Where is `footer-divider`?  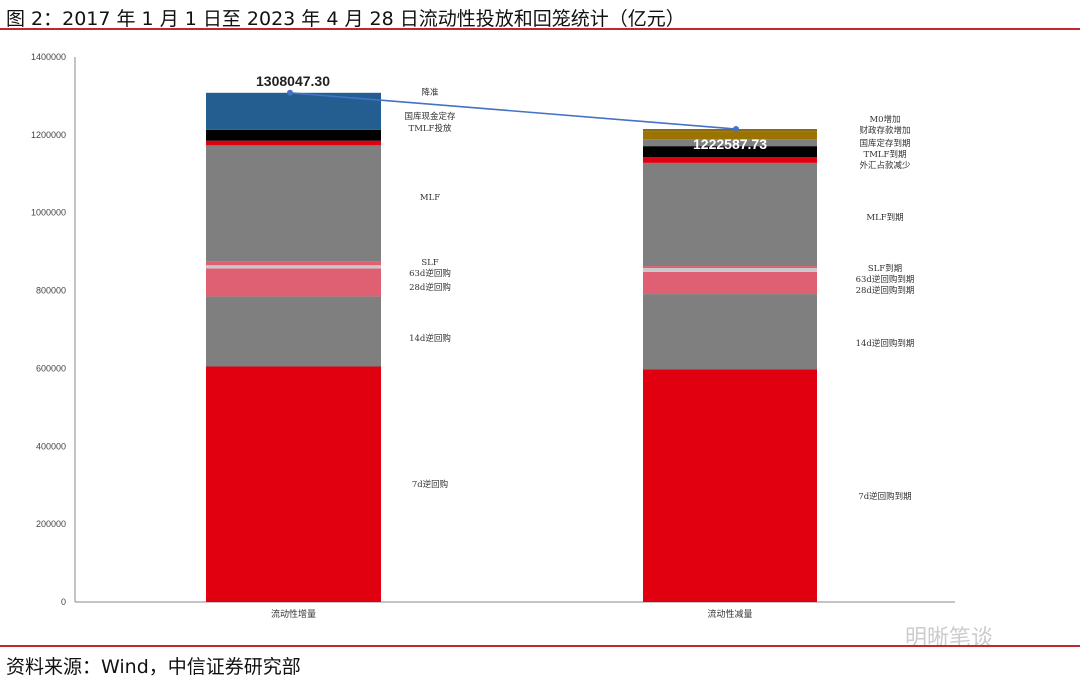
footer-divider is located at coordinates (540, 646).